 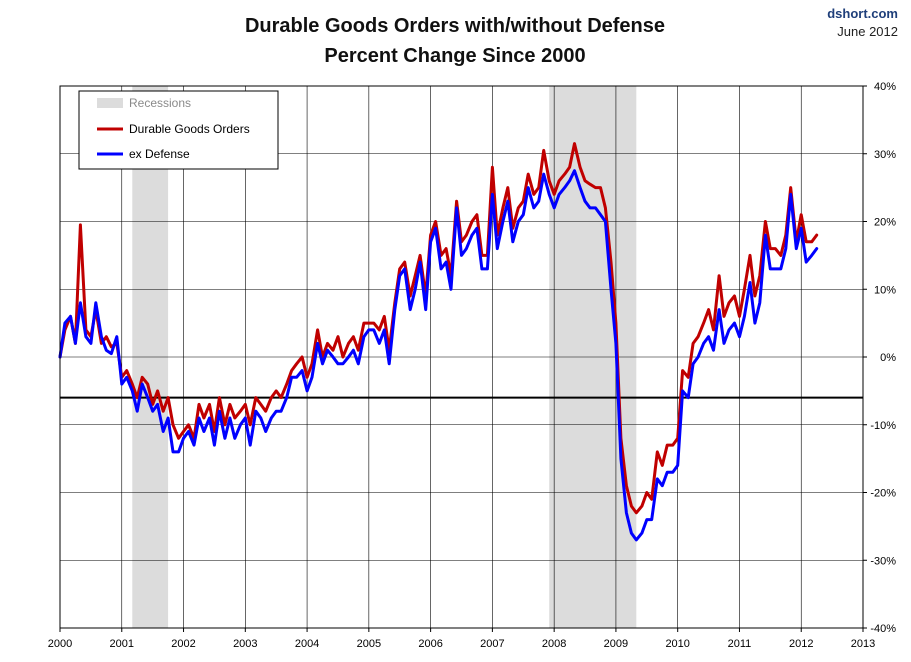 What do you see at coordinates (159, 154) in the screenshot?
I see `legend-label-ex-defense: ex Defense` at bounding box center [159, 154].